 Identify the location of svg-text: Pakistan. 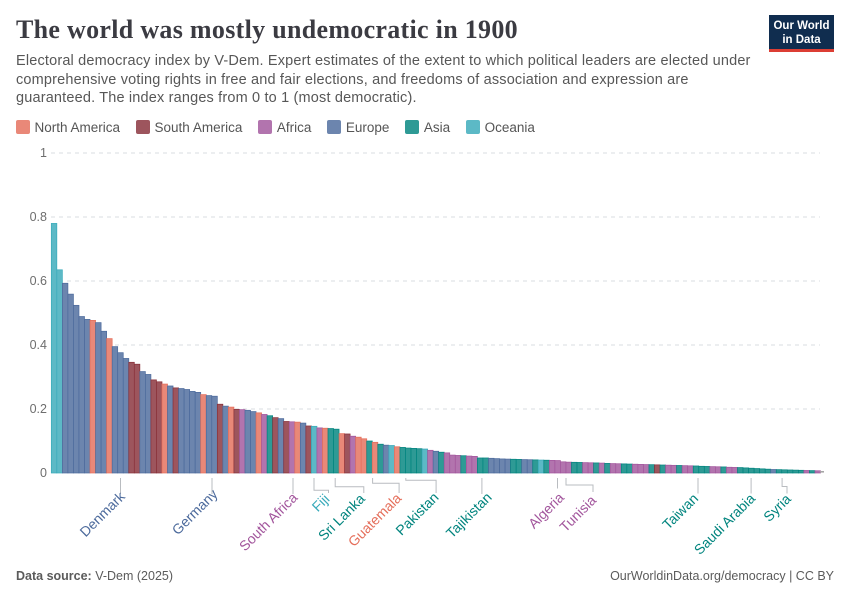
(416, 513).